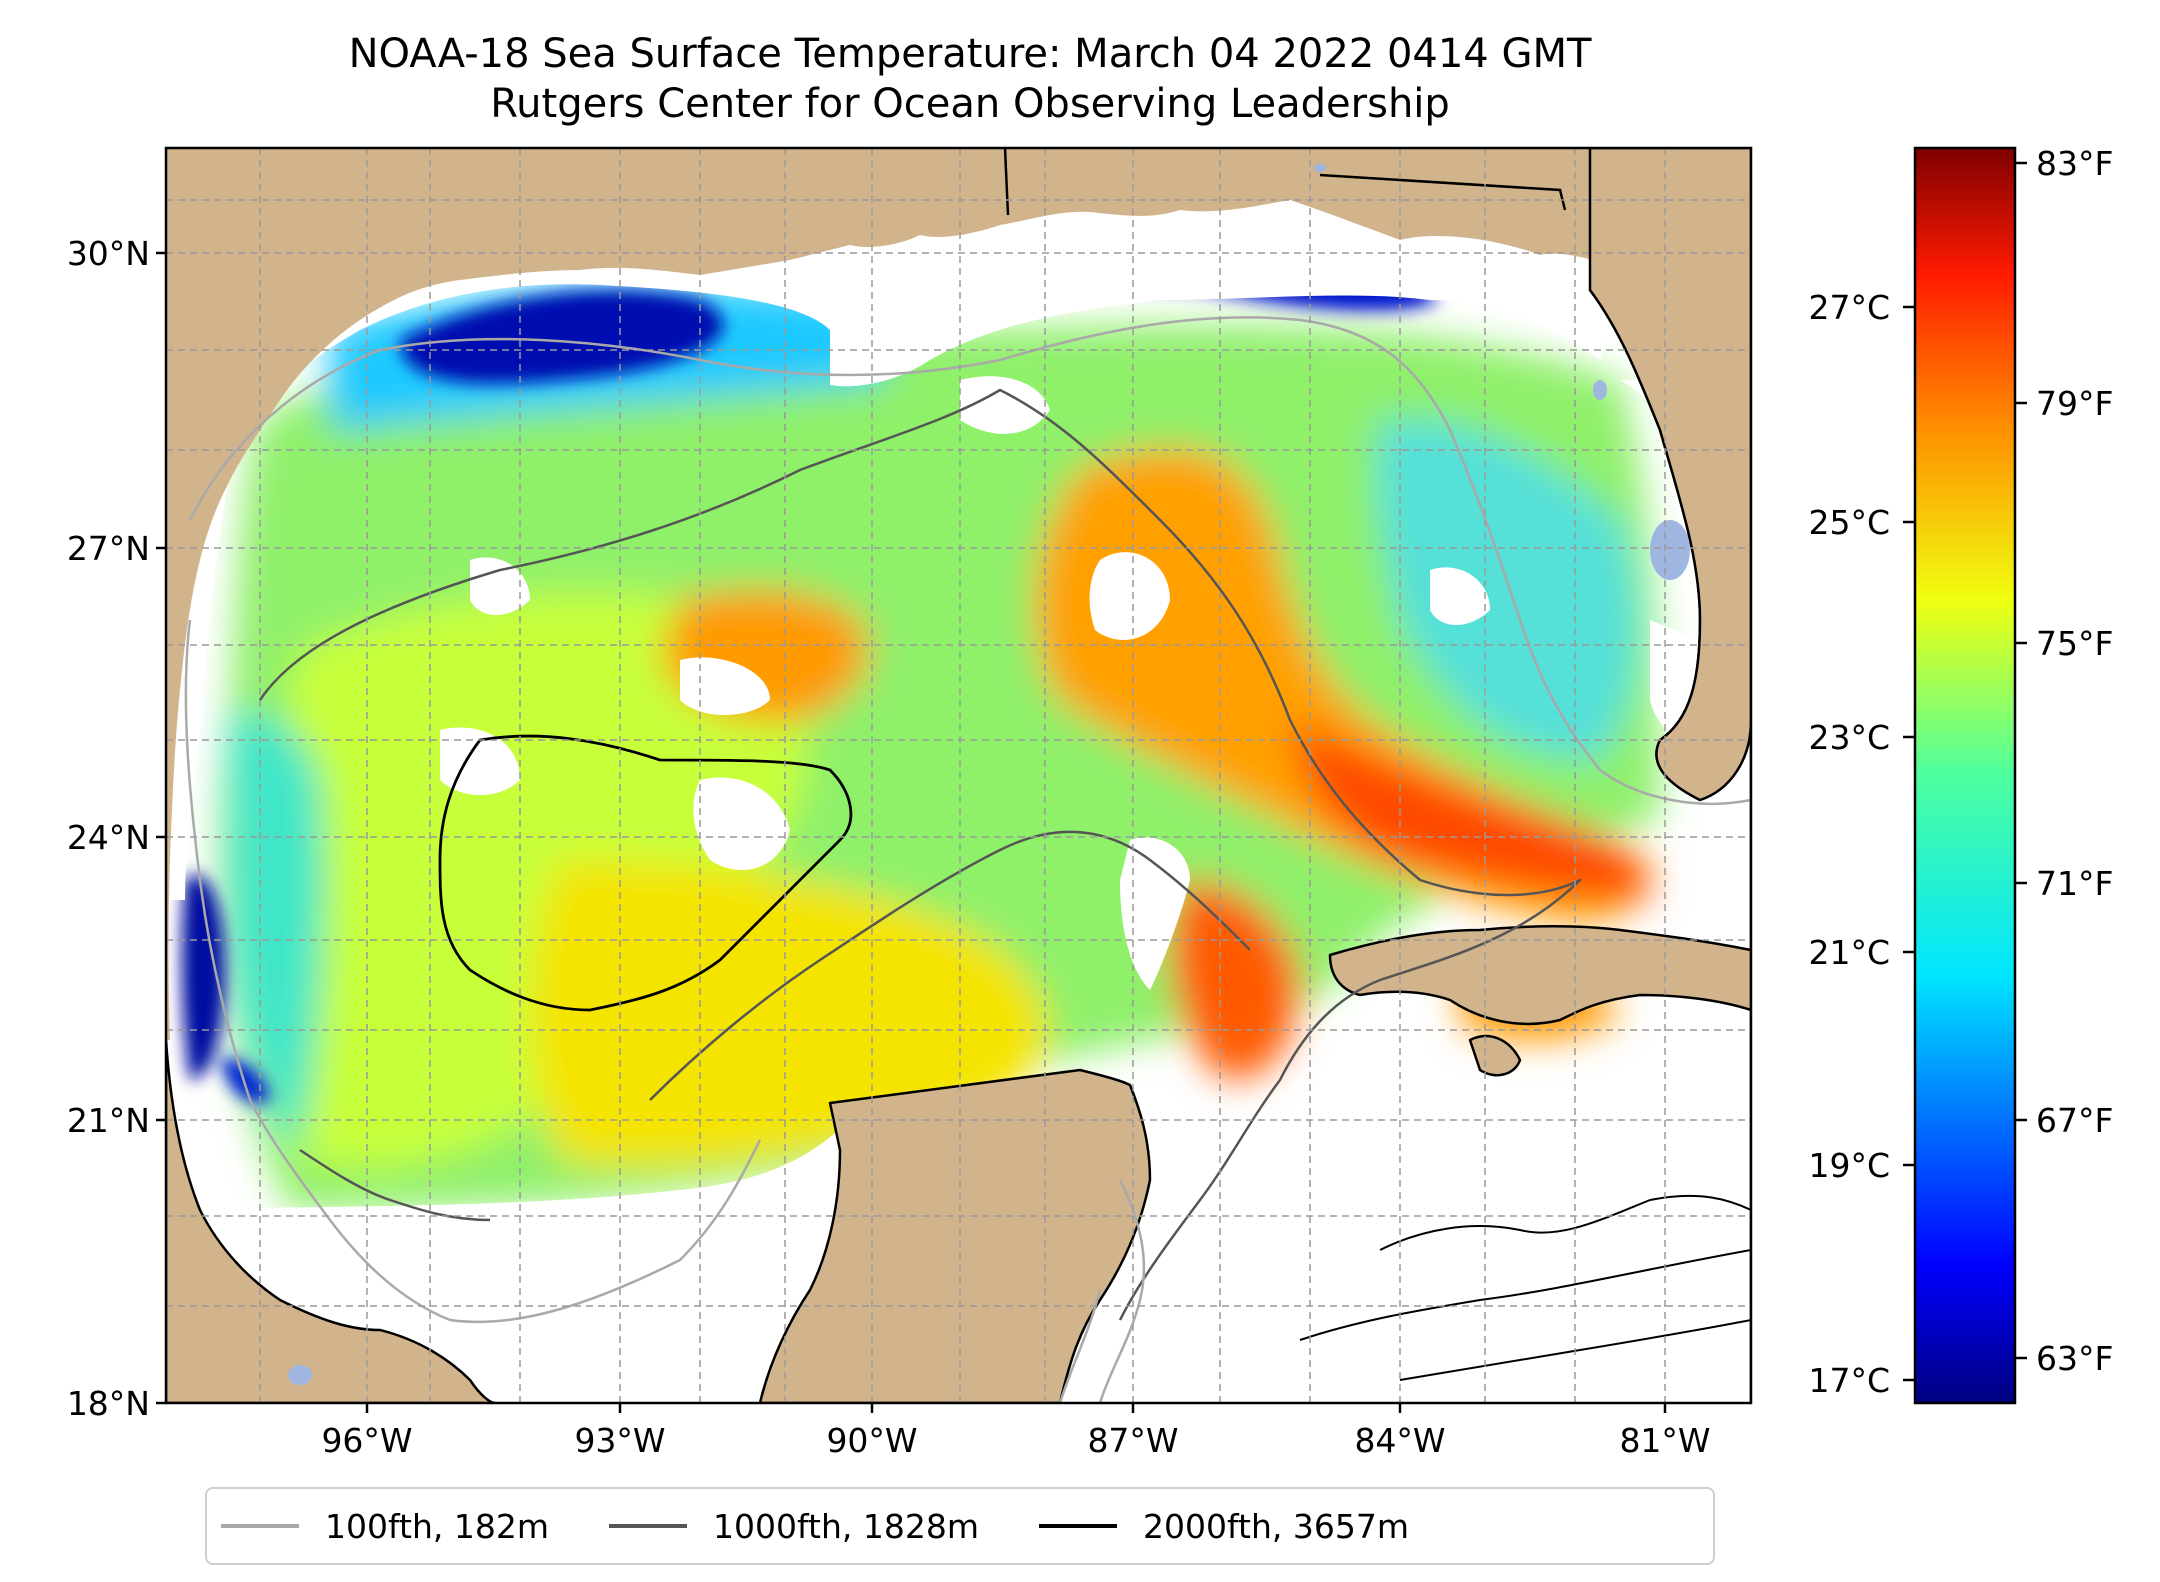 This screenshot has width=2160, height=1582. What do you see at coordinates (846, 1526) in the screenshot?
I see `legend-label: 1000fth, 1828m` at bounding box center [846, 1526].